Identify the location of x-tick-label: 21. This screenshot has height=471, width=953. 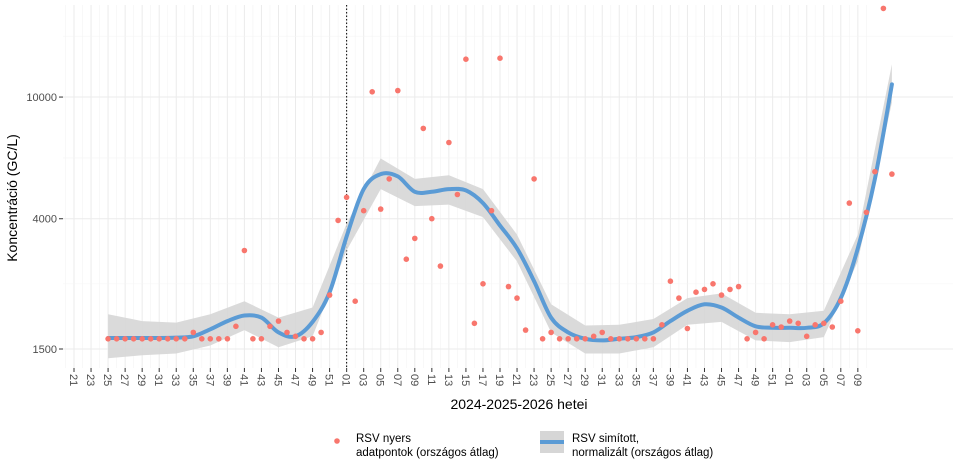
(73, 380).